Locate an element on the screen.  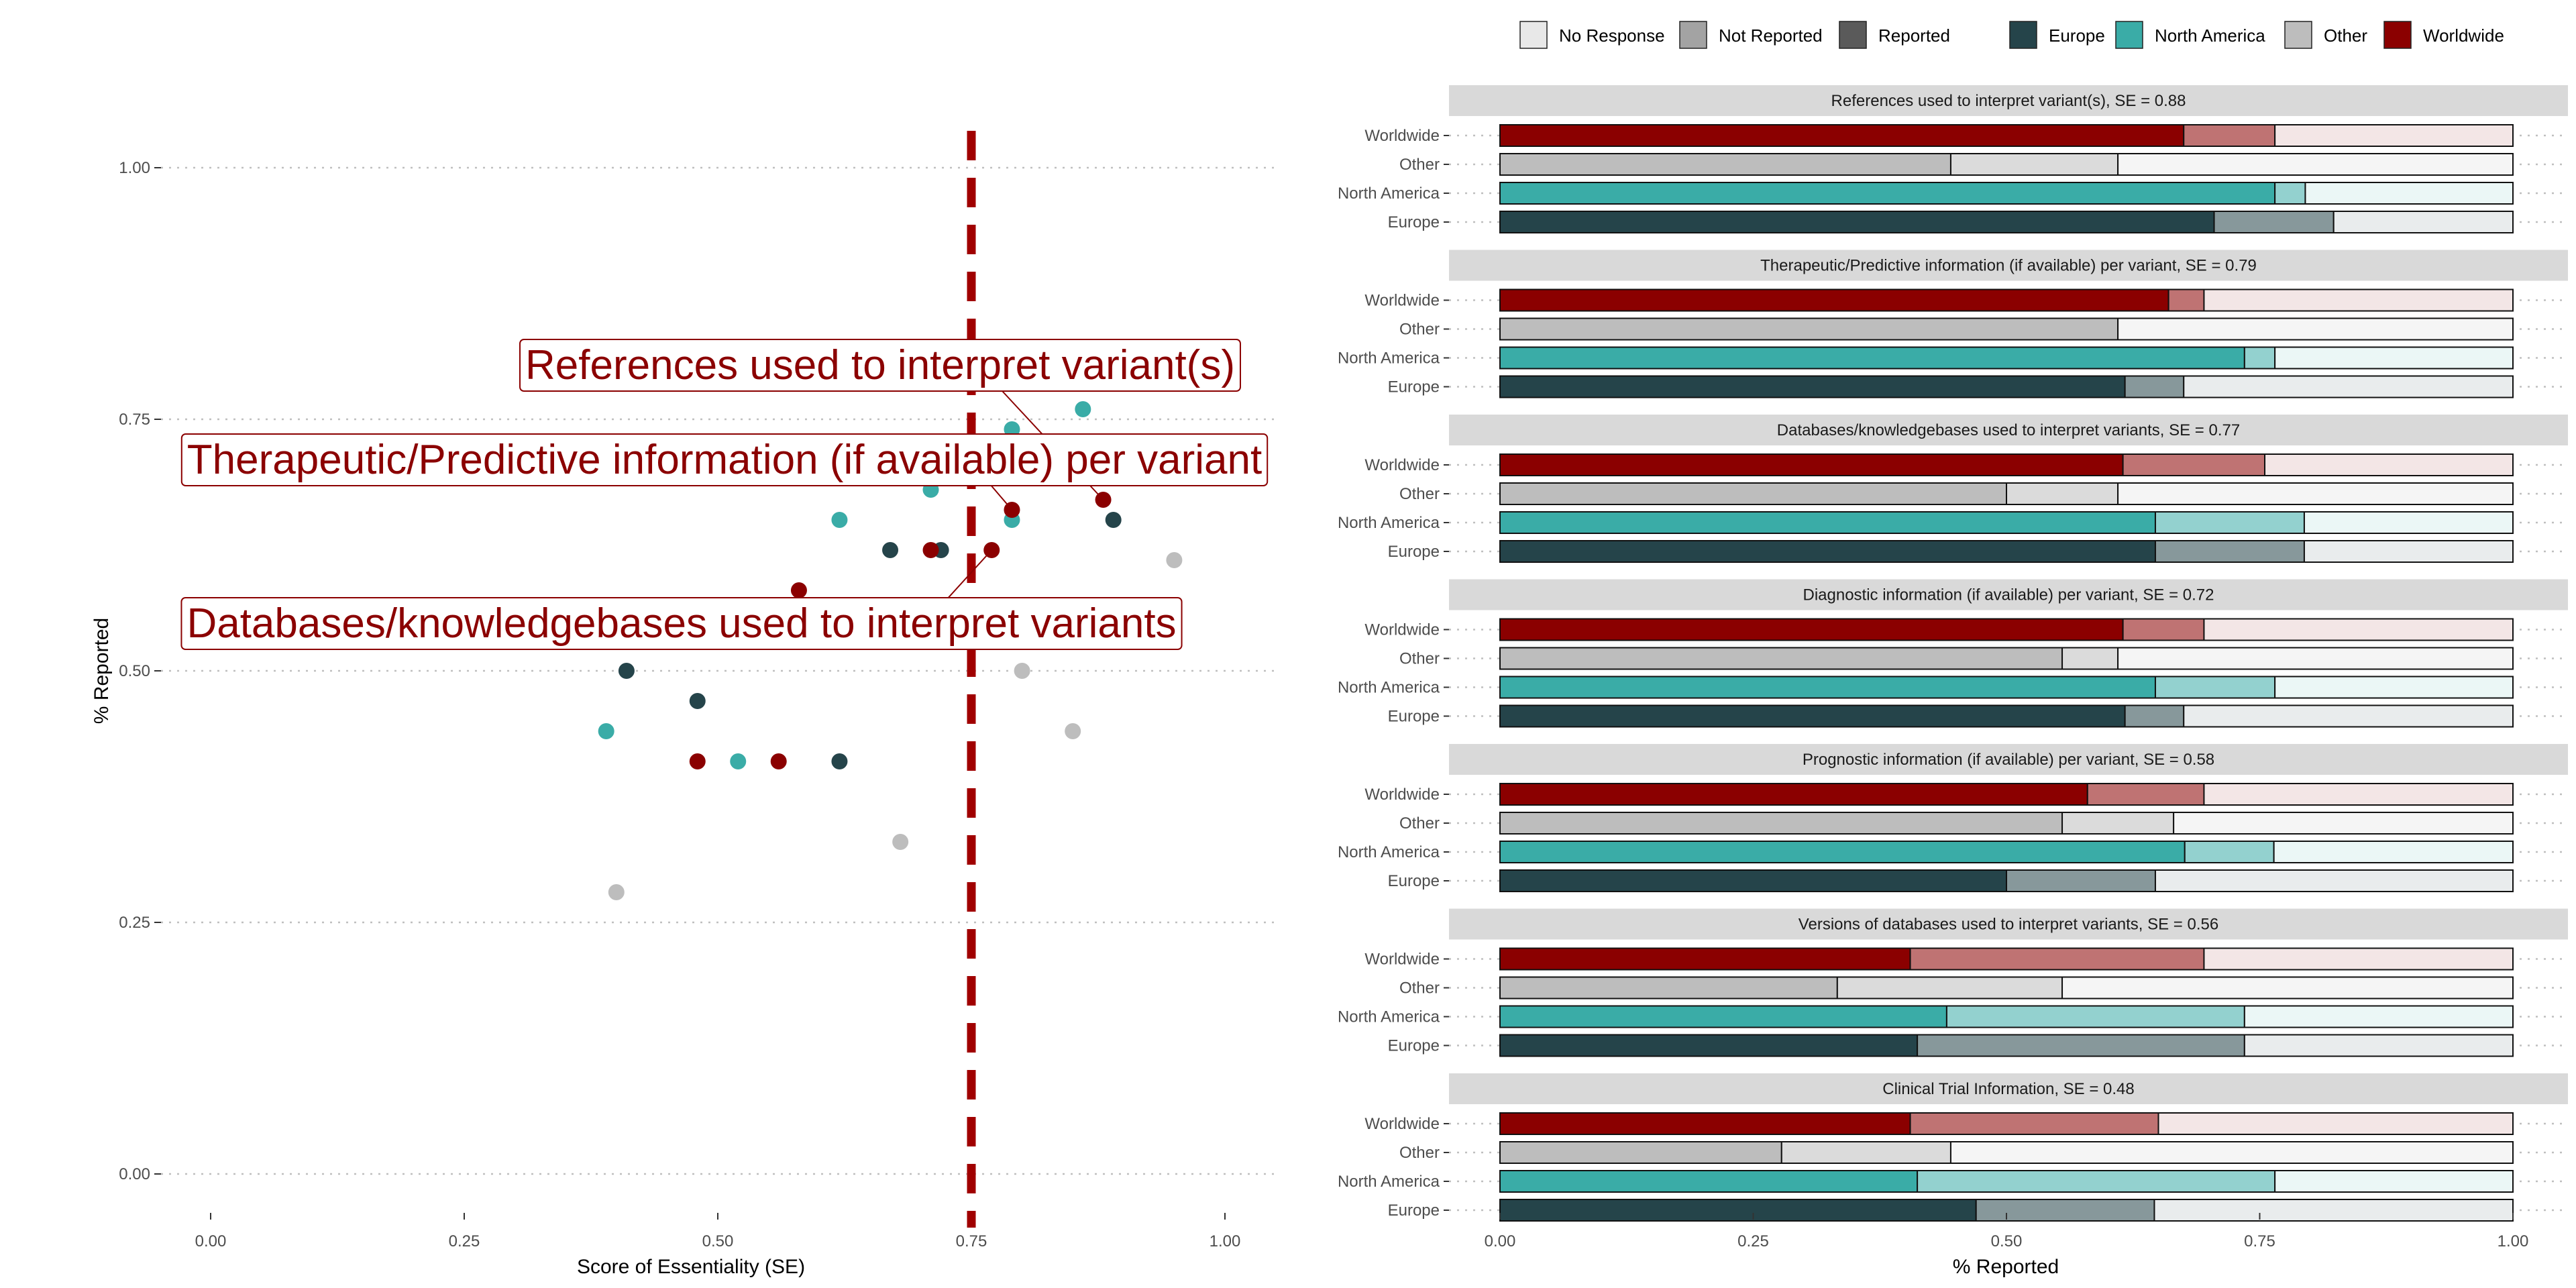
scatter-x-tick-label: 0.75 is located at coordinates (971, 1241).